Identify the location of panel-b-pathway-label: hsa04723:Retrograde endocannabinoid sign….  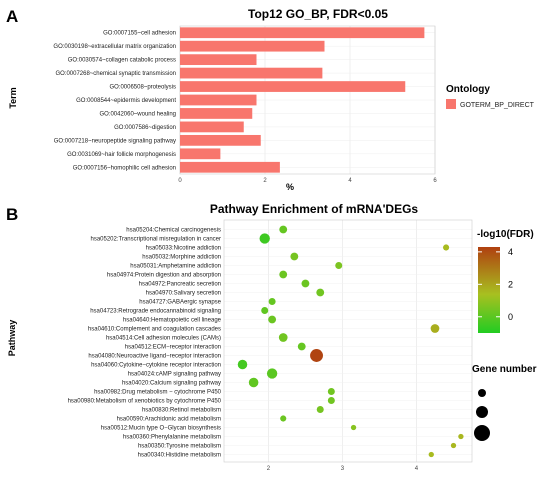
(155, 312).